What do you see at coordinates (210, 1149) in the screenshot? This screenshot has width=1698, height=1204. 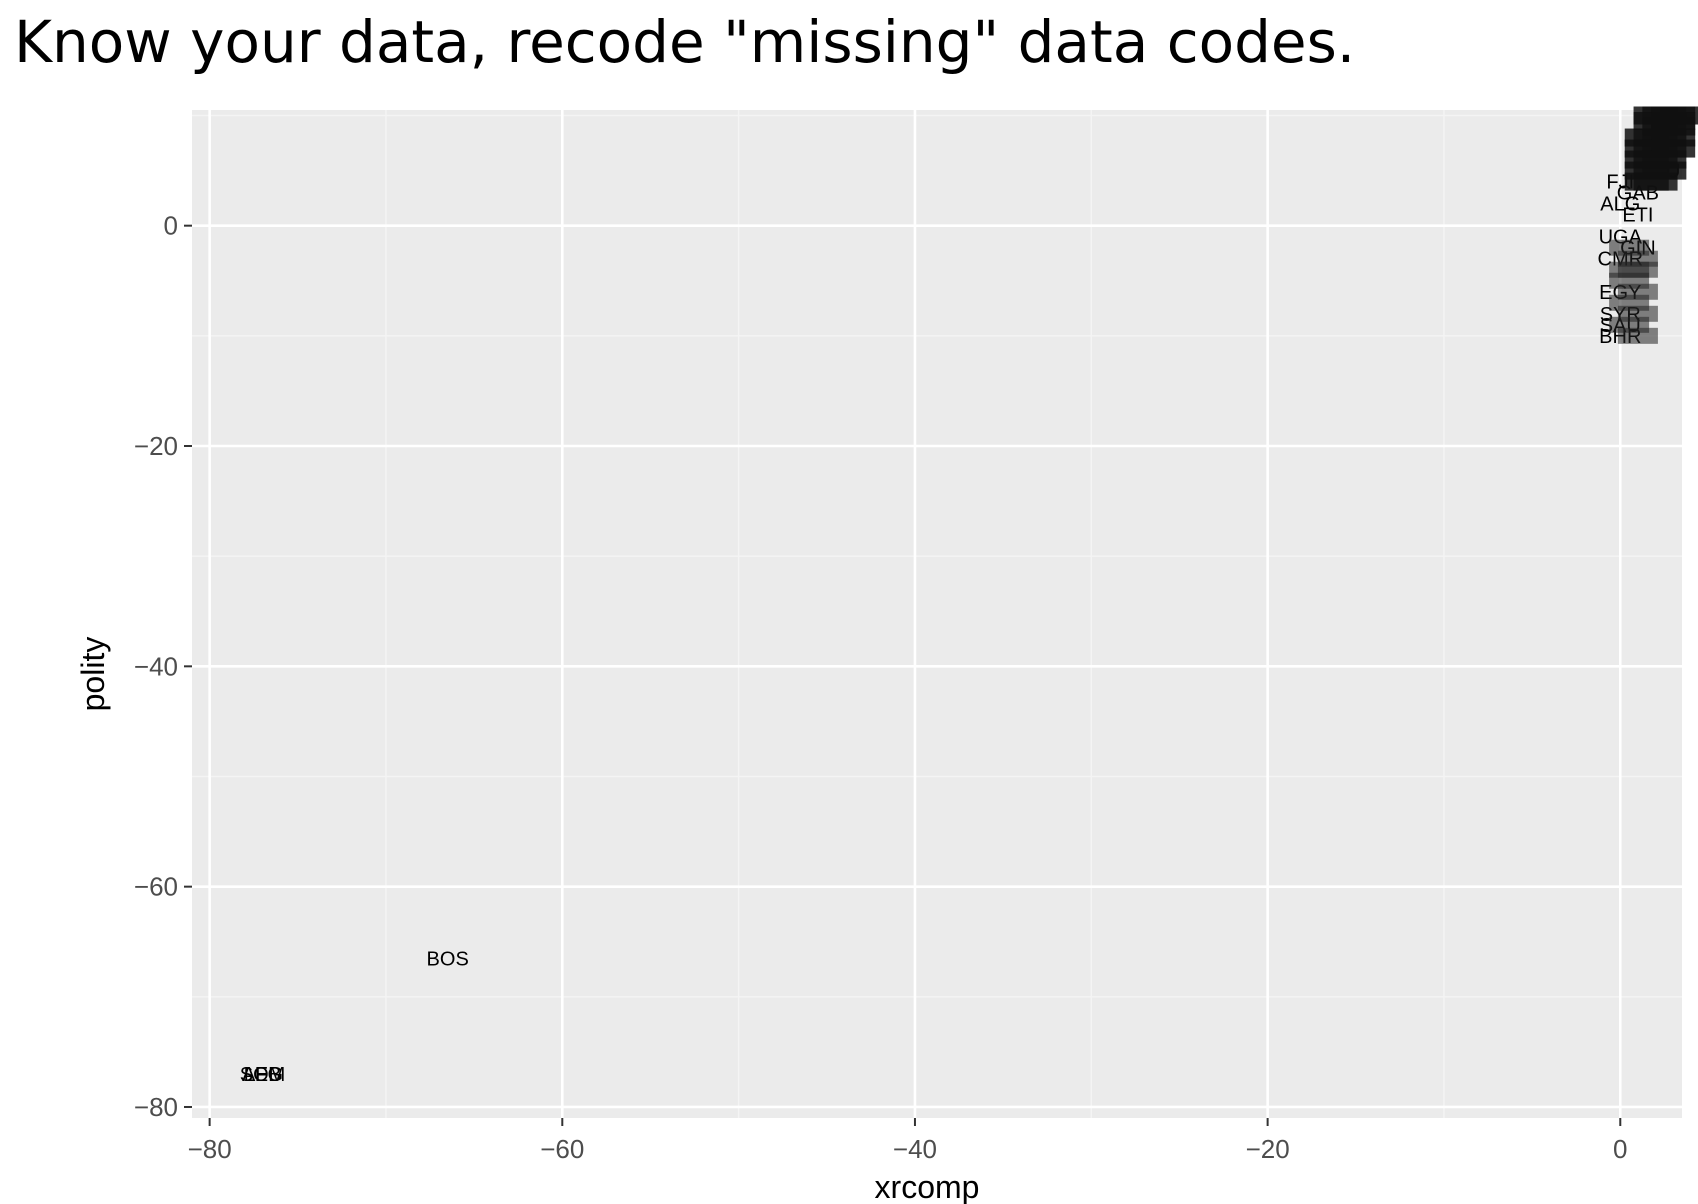 I see `x-tick-label: −80` at bounding box center [210, 1149].